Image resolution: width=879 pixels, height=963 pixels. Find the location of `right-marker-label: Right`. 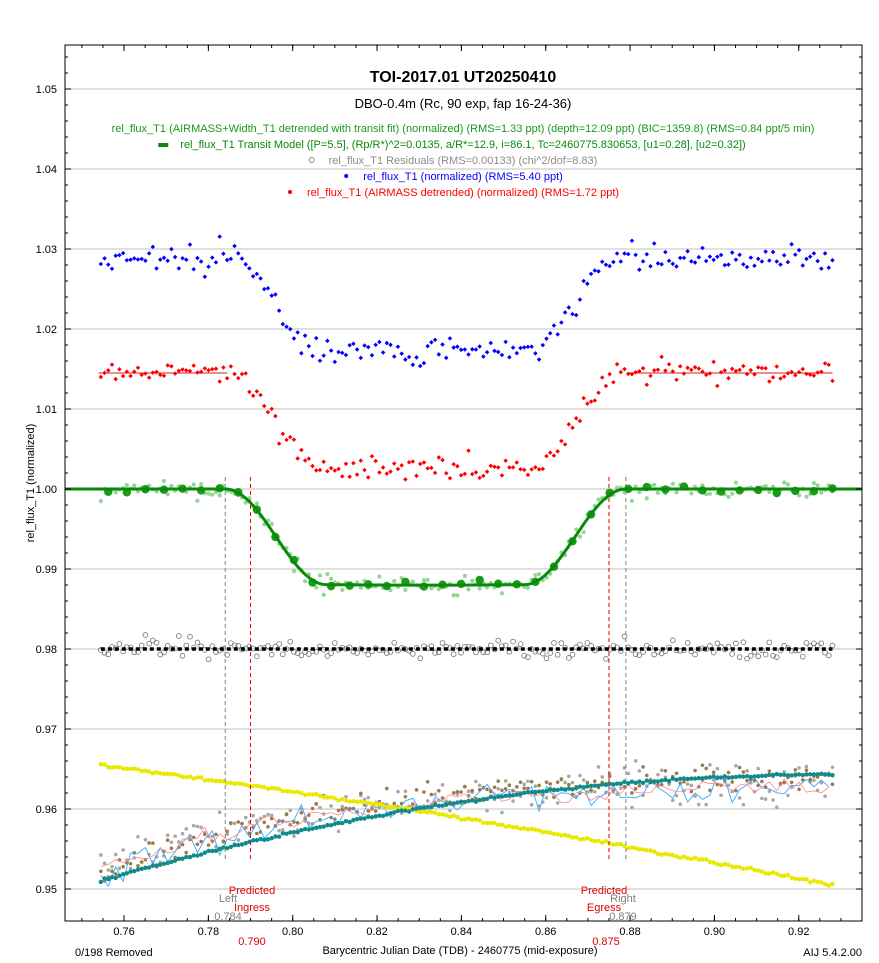

right-marker-label: Right is located at coordinates (623, 899).